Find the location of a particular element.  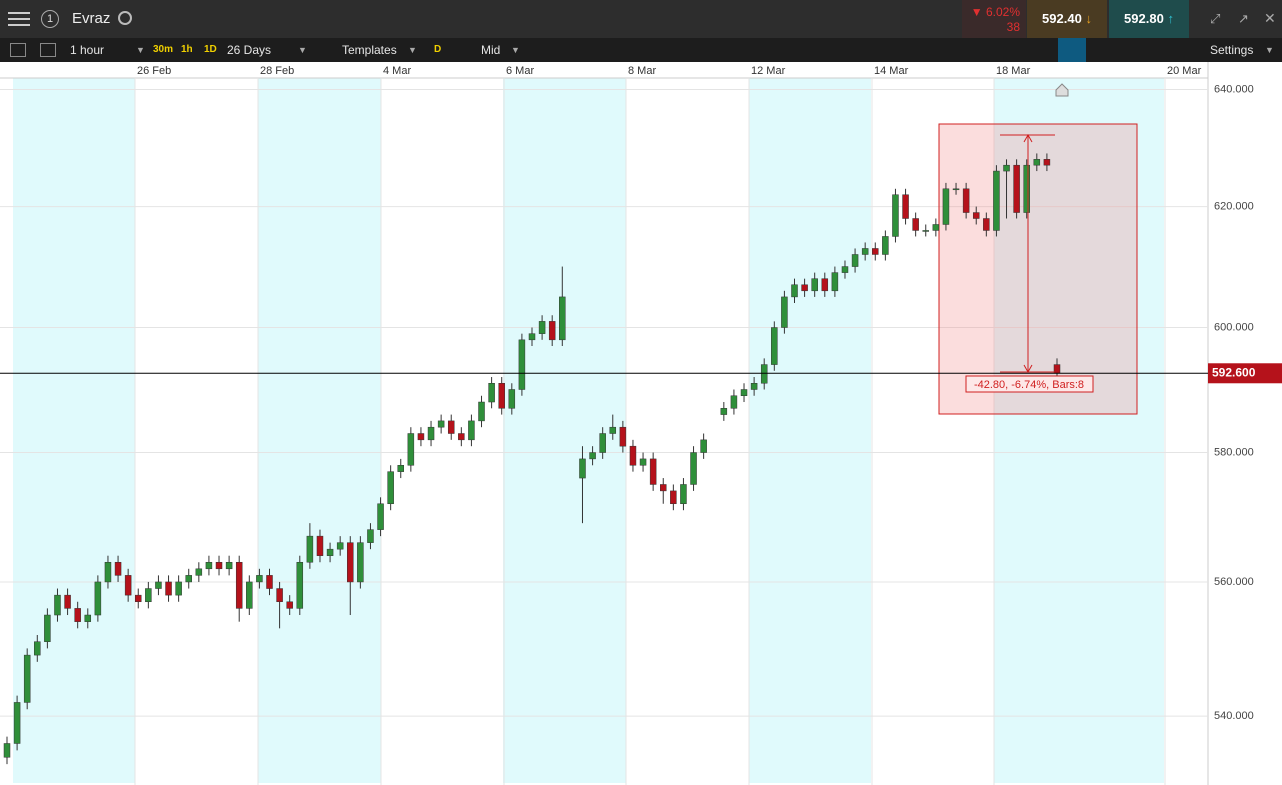

buy-price: 592.80 is located at coordinates (1144, 18).